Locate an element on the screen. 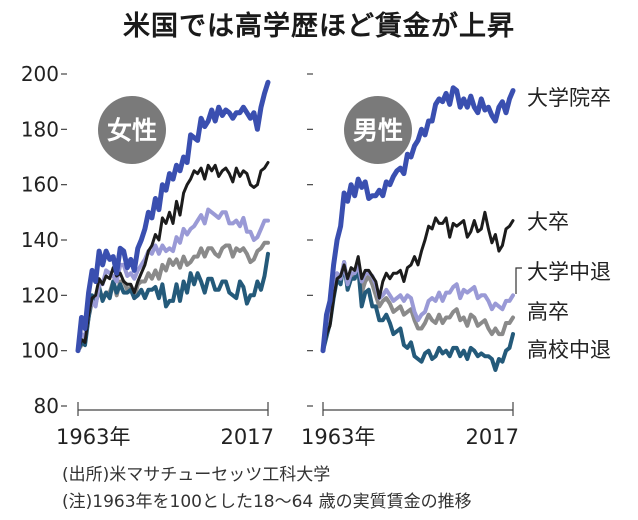  series-label-hs_dropout: 高校中退 is located at coordinates (569, 350).